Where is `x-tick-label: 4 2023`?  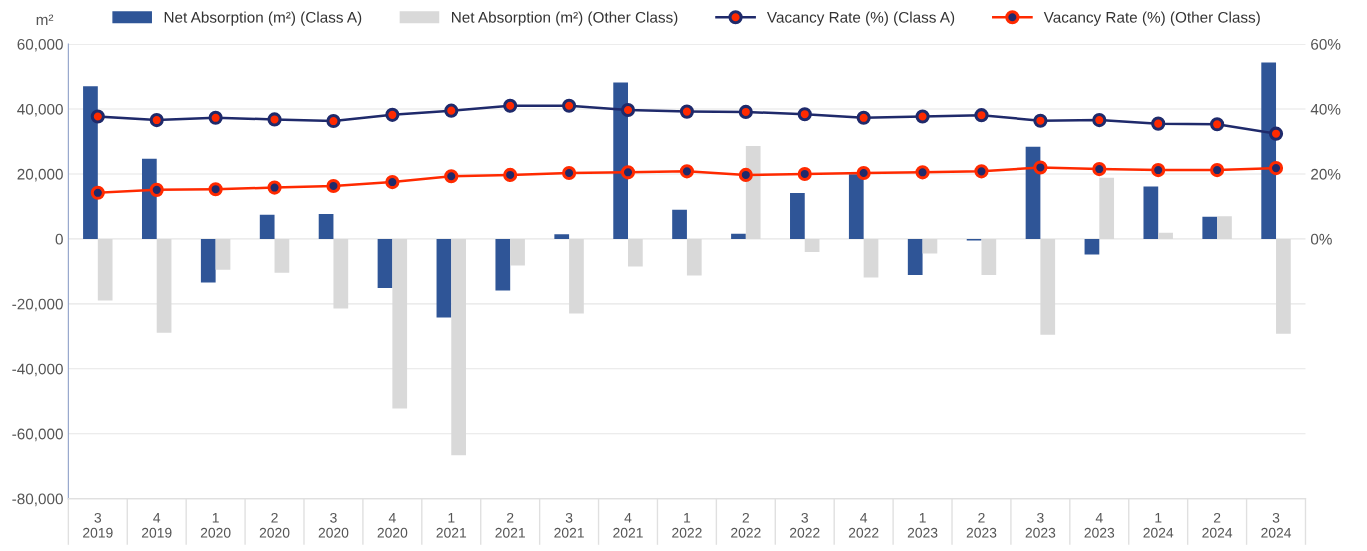 x-tick-label: 4 2023 is located at coordinates (1099, 525).